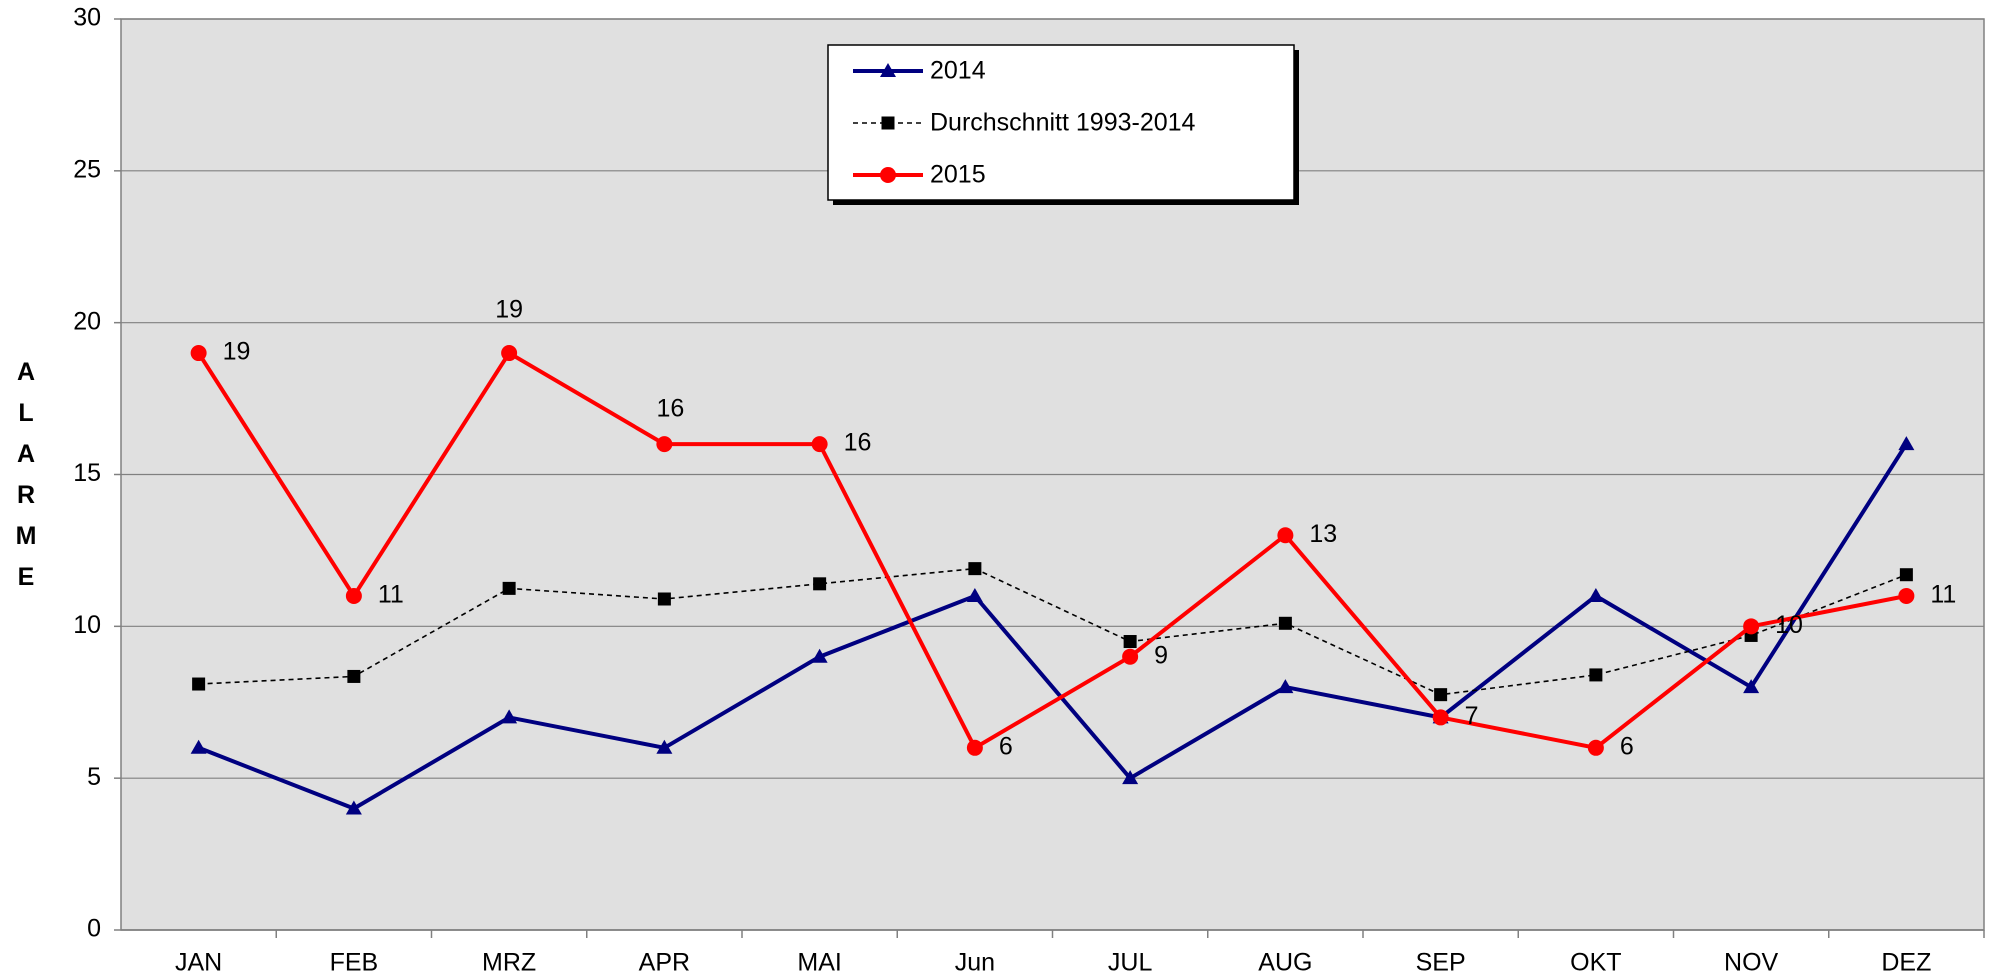 This screenshot has width=1997, height=979. Describe the element at coordinates (1161, 655) in the screenshot. I see `data-label: 9` at that location.